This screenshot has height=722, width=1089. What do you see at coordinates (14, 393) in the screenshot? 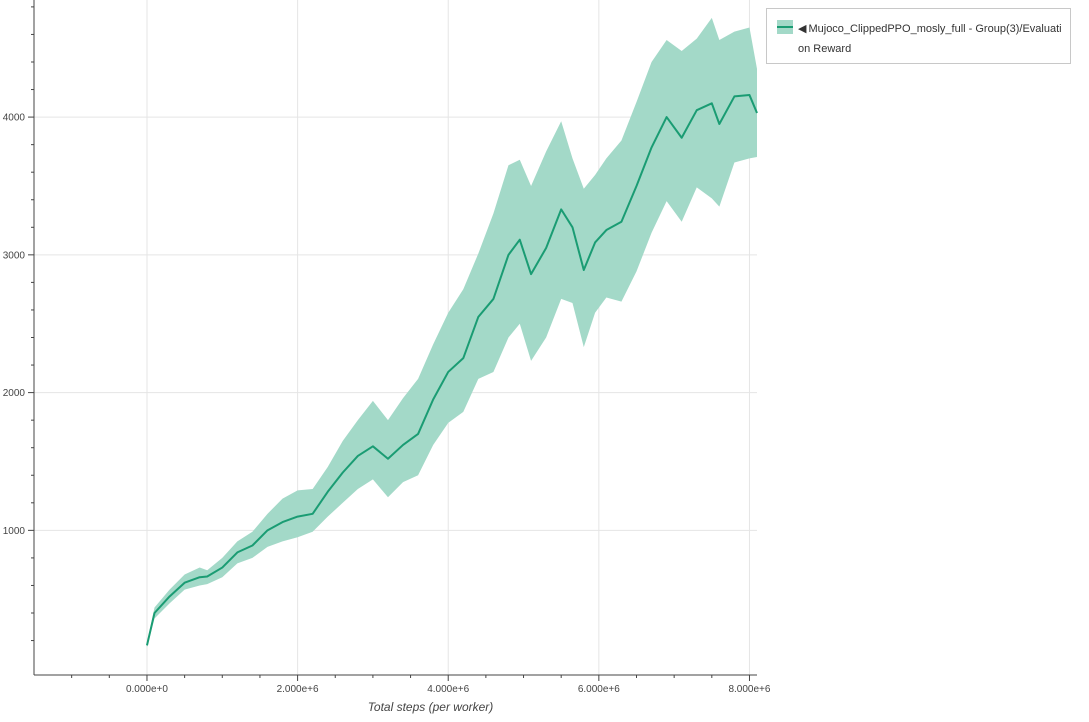
I see `y-tick-label: 2000` at bounding box center [14, 393].